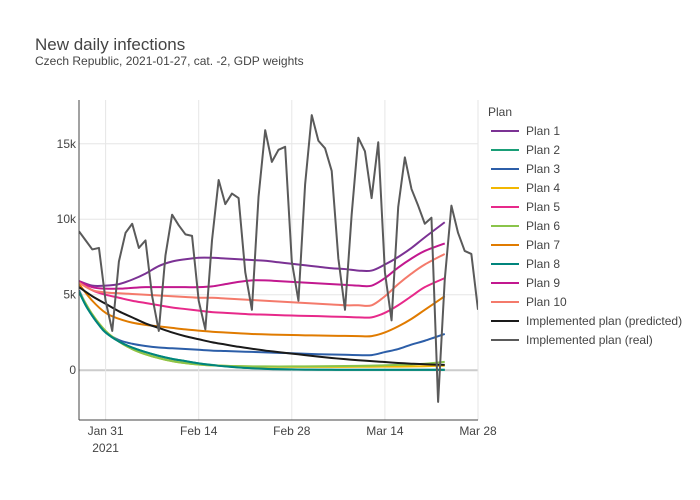  Describe the element at coordinates (589, 340) in the screenshot. I see `legend-label: Implemented plan (real)` at that location.